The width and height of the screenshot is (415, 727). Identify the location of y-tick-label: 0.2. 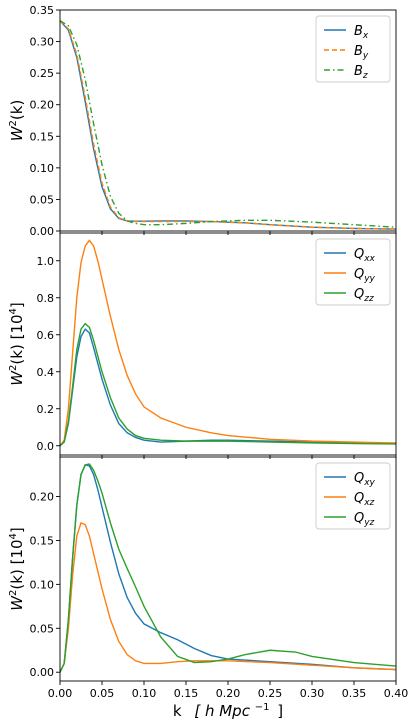
(46, 409).